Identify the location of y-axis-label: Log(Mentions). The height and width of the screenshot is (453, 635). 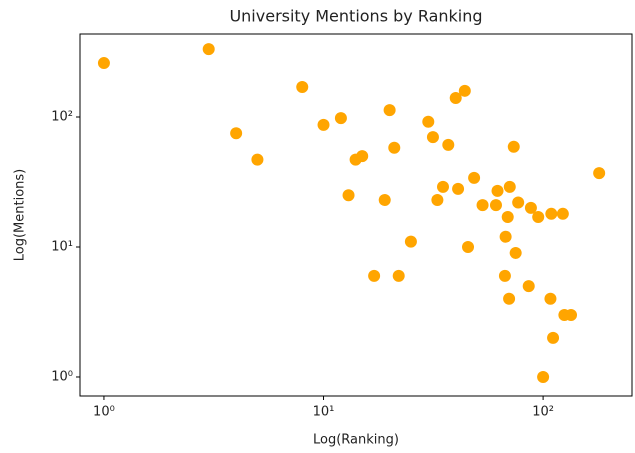
(20, 215).